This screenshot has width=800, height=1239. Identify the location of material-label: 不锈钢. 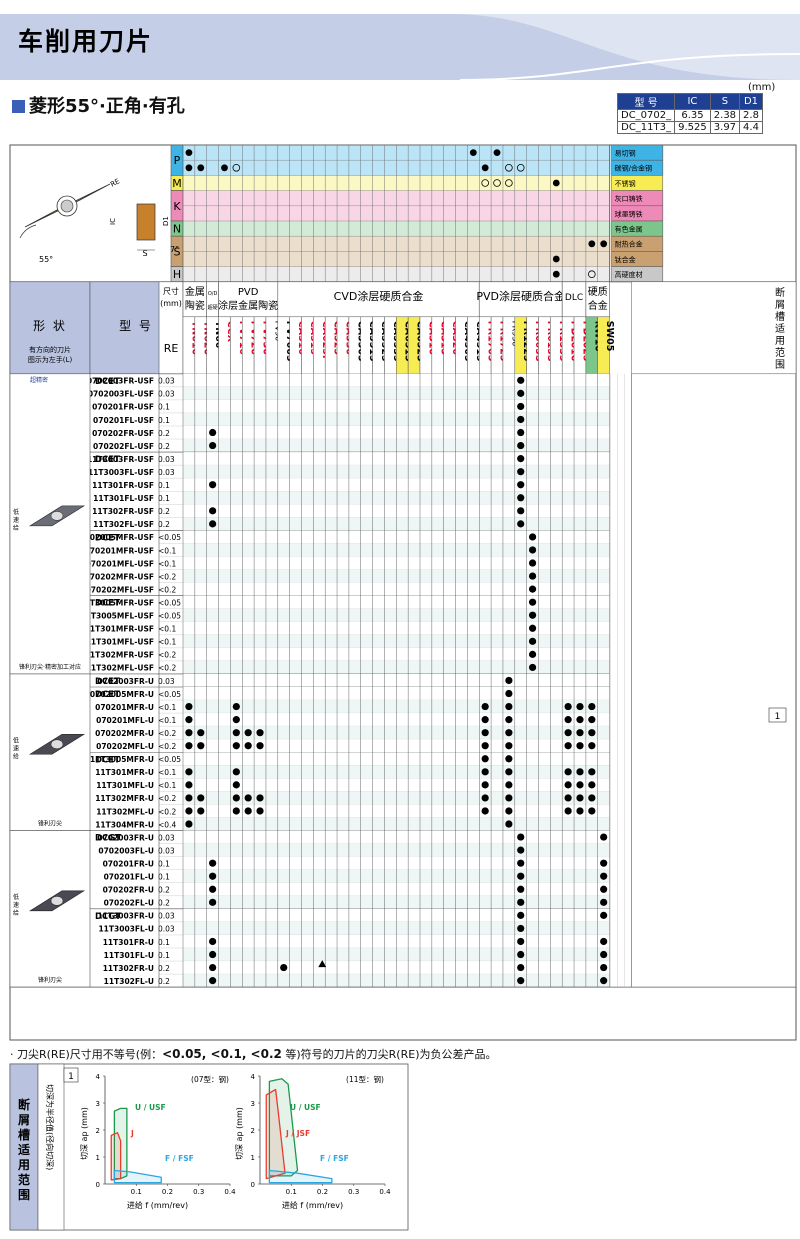
(625, 183).